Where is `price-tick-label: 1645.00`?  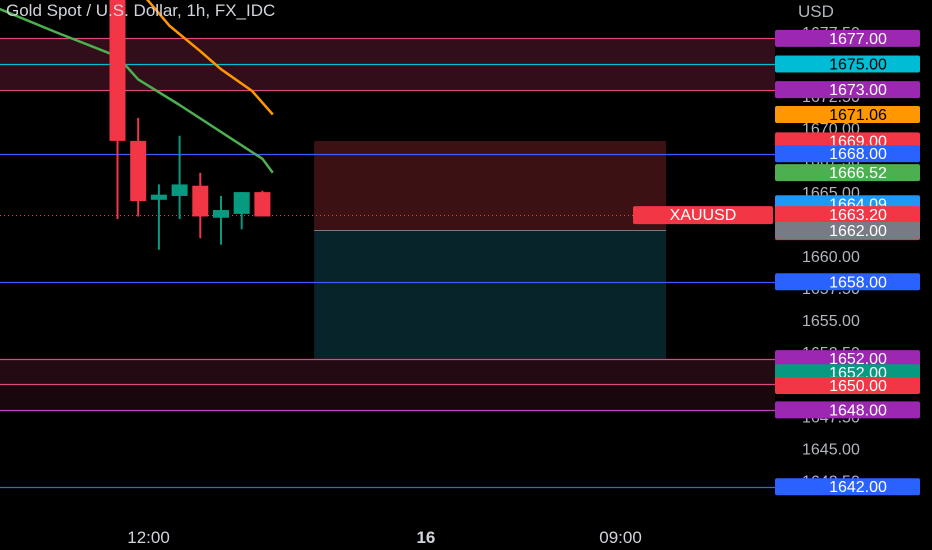 price-tick-label: 1645.00 is located at coordinates (831, 449).